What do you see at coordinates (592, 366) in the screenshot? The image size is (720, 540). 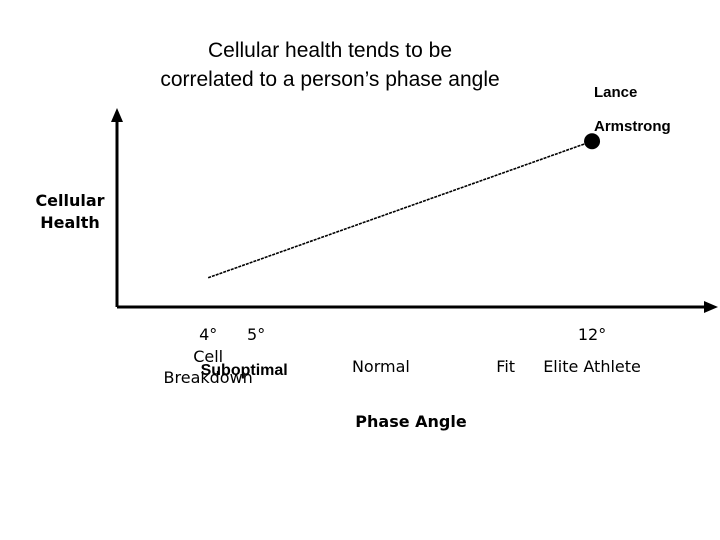 I see `category-label-5-line-1: Elite Athlete` at bounding box center [592, 366].